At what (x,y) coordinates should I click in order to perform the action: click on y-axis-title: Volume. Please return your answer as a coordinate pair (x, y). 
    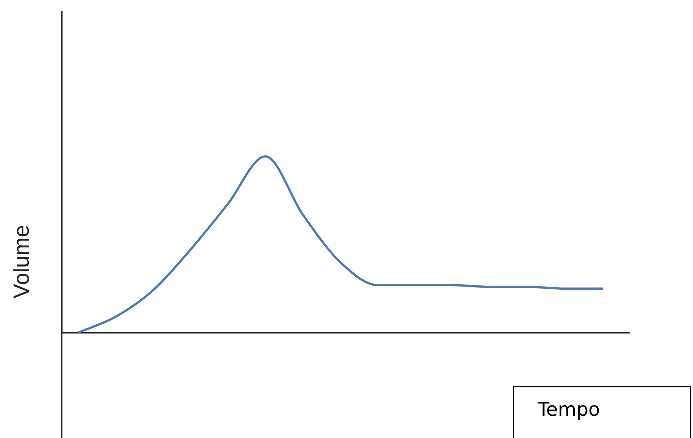
    Looking at the image, I should click on (22, 262).